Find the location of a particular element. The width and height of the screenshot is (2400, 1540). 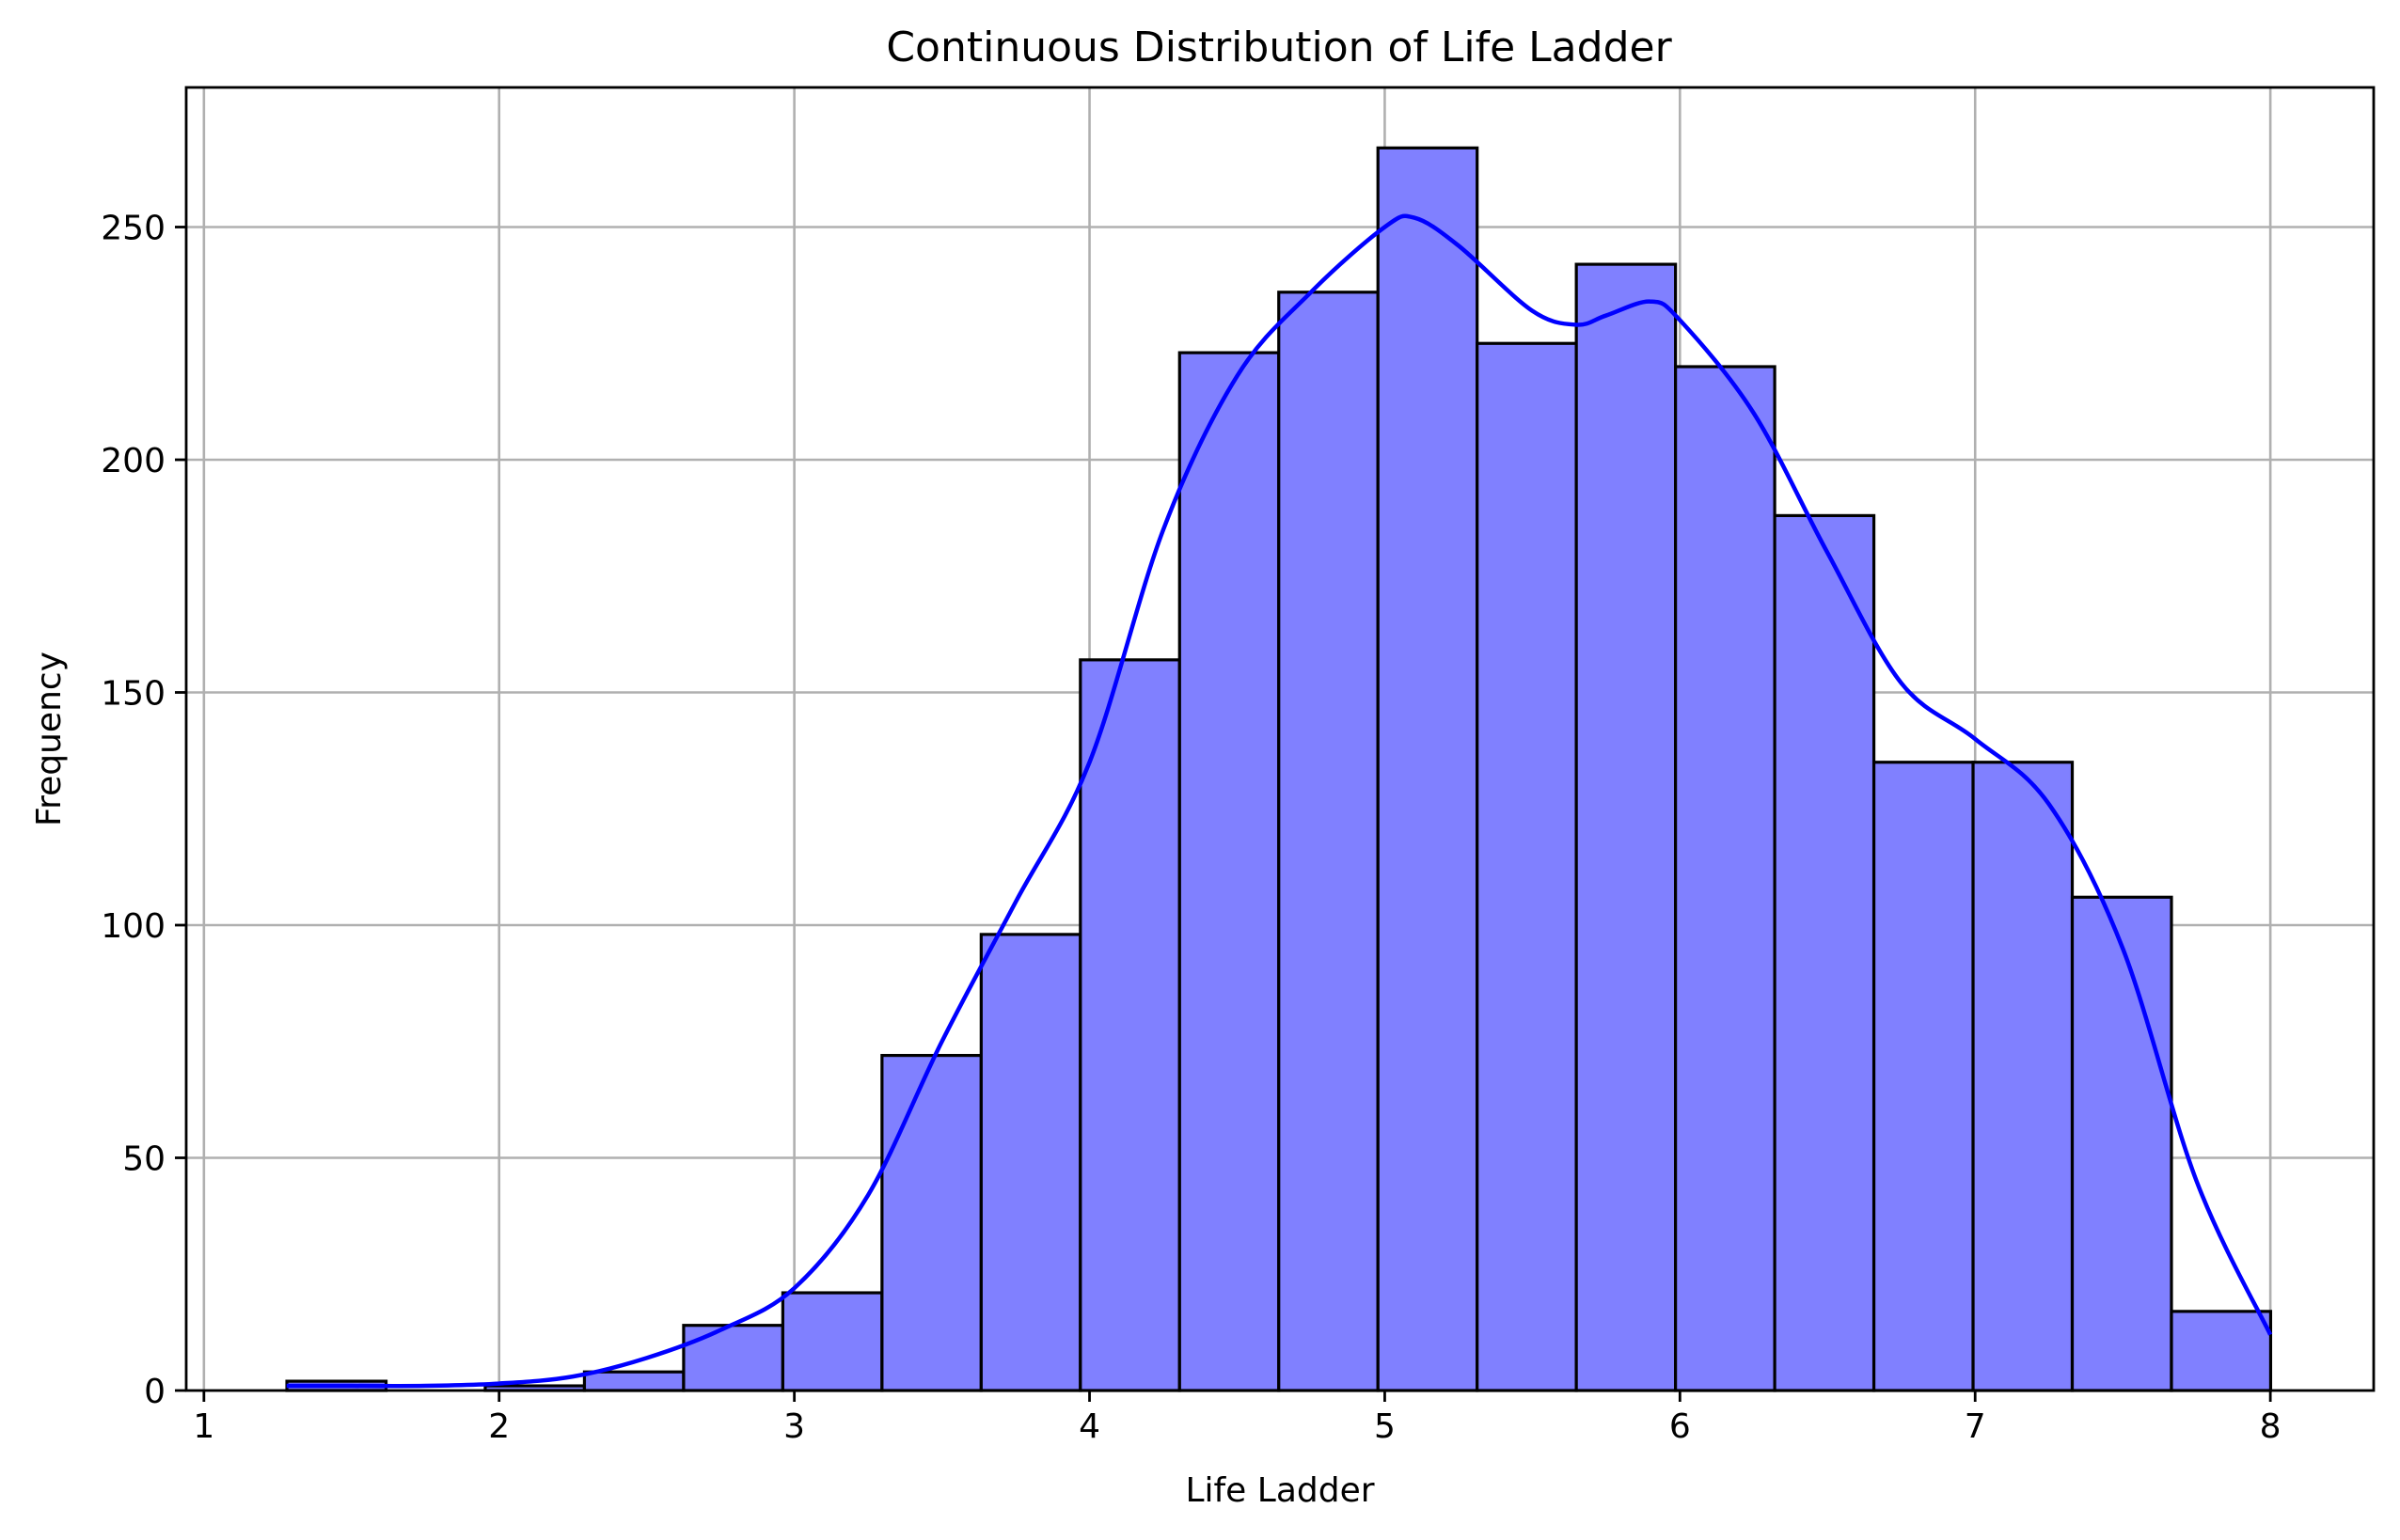

y-tick-label: 200 is located at coordinates (133, 461).